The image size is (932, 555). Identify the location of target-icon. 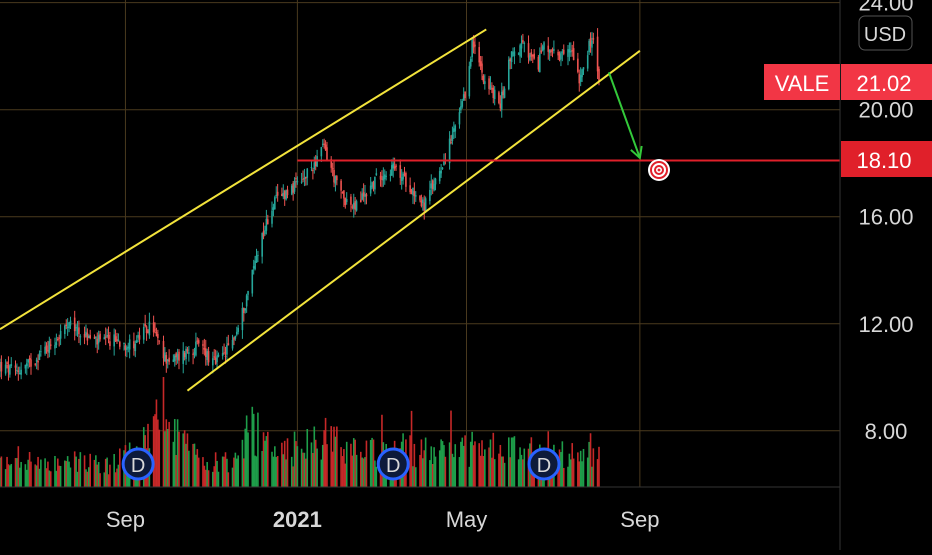
(659, 170).